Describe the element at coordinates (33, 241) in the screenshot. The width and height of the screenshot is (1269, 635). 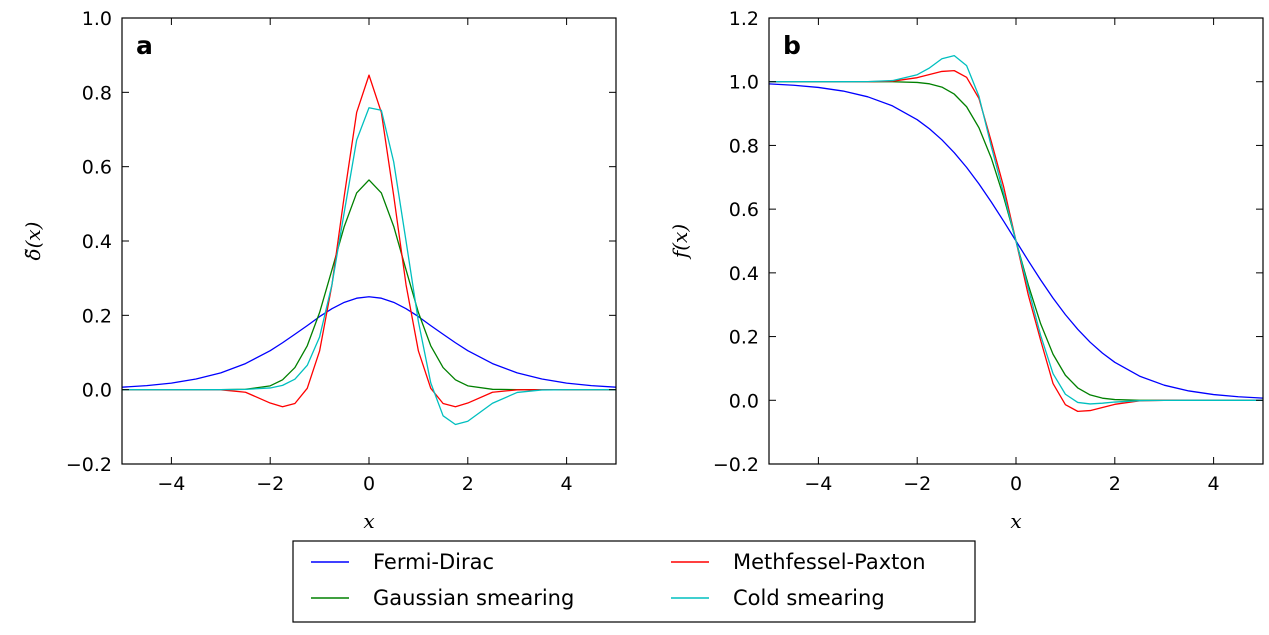
I see `y-axis-label: δ̃(x)` at that location.